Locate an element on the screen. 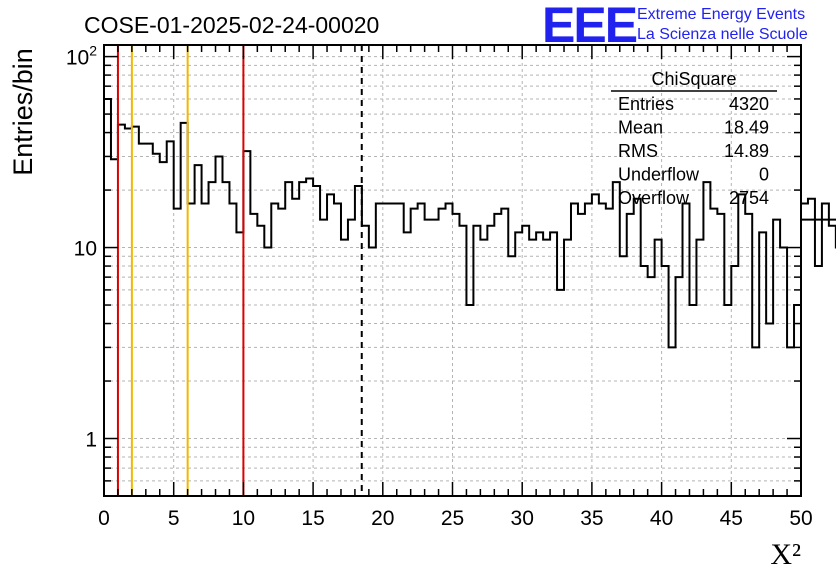  stats-row-value: 14.89 is located at coordinates (746, 151).